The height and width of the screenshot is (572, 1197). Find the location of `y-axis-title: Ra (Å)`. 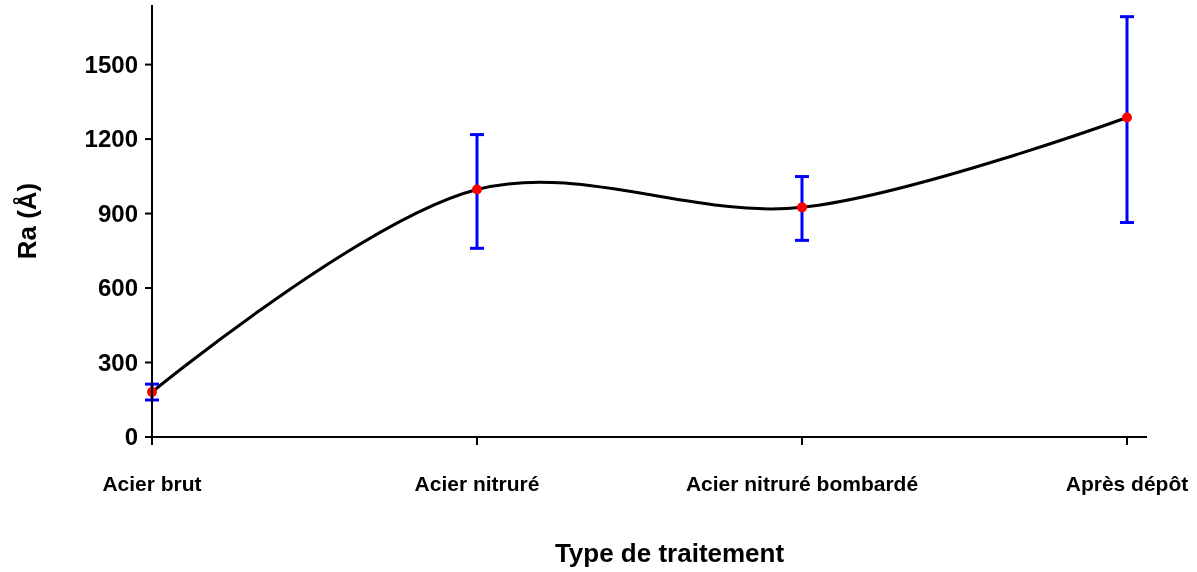

y-axis-title: Ra (Å) is located at coordinates (27, 221).